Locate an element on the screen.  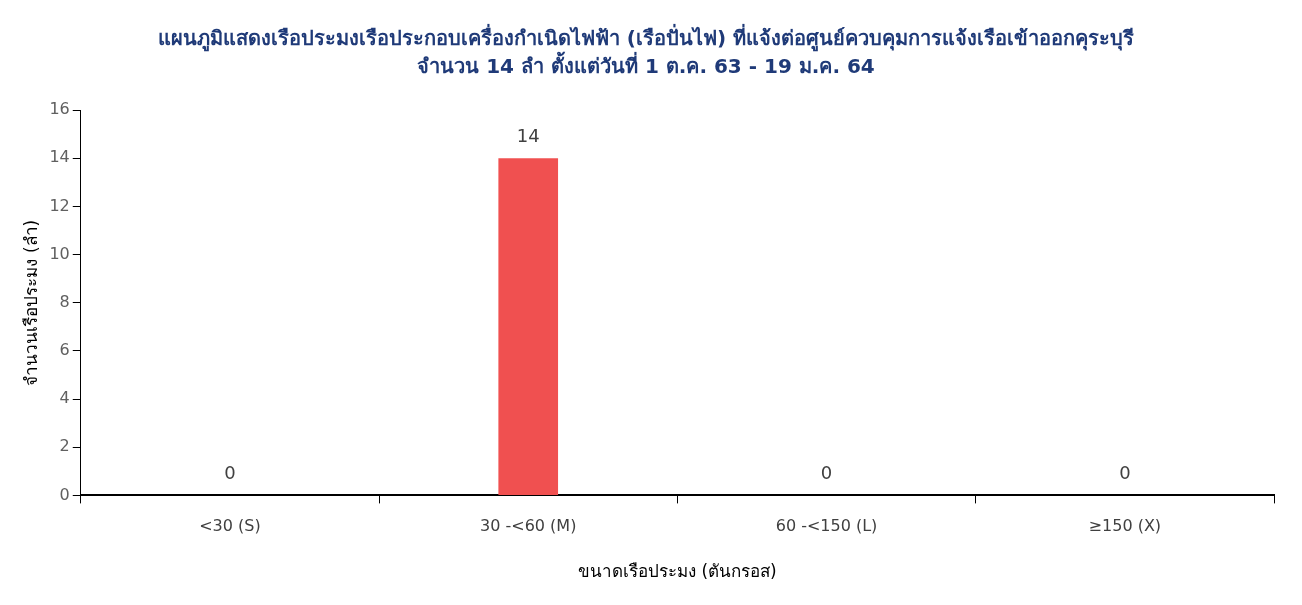
x-tick-label: 30 -<60 (M) is located at coordinates (528, 526).